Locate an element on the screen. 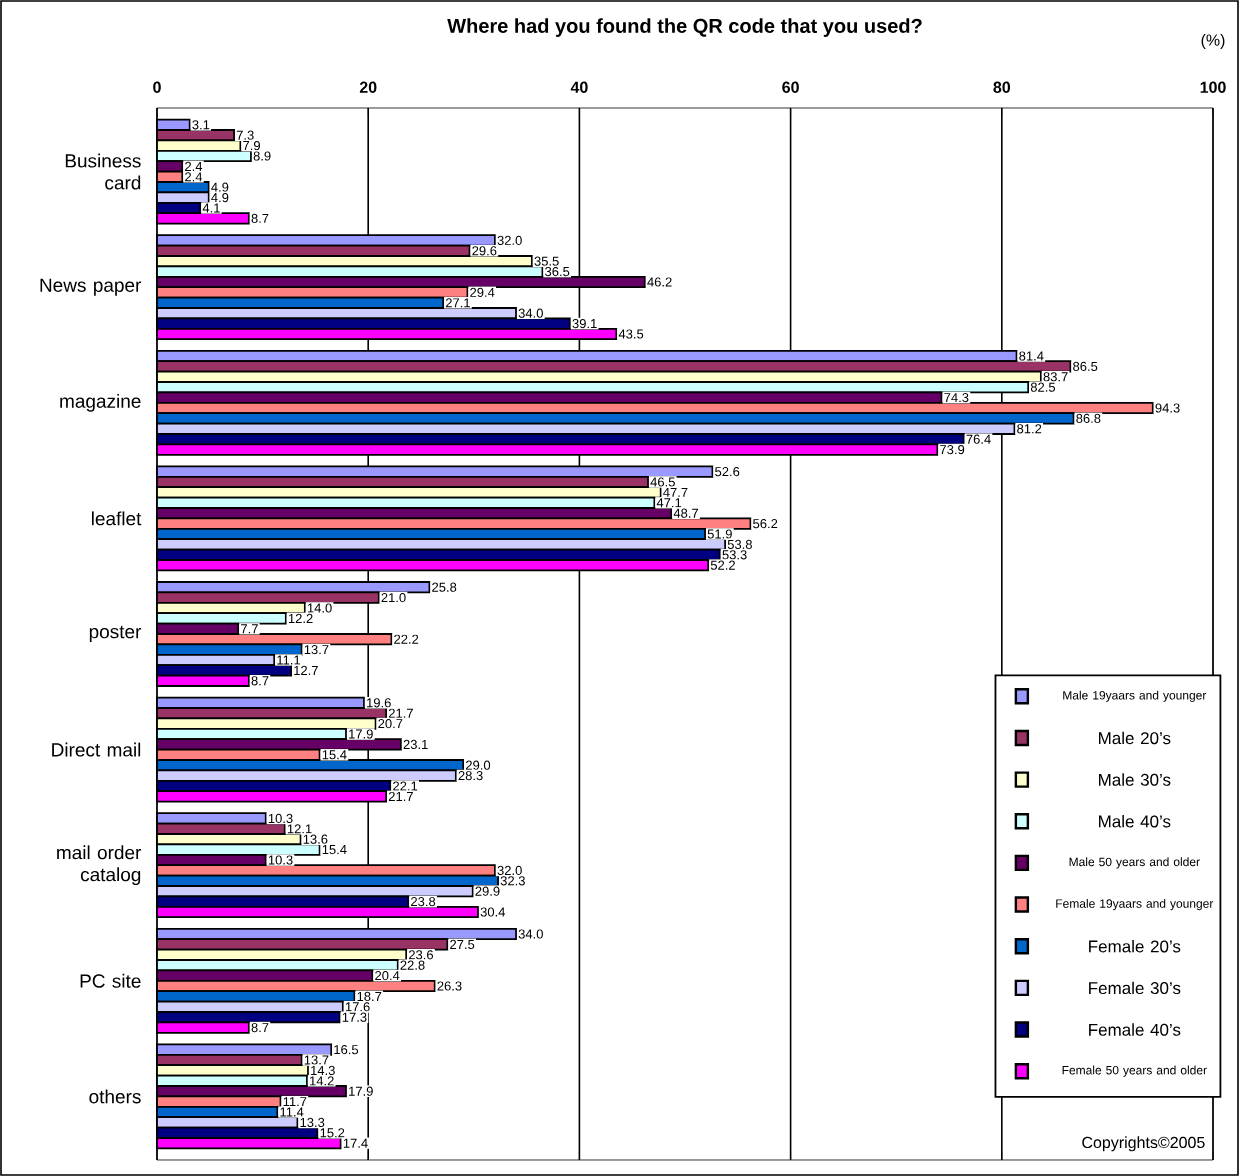 The width and height of the screenshot is (1239, 1176). data-label: 81.2 is located at coordinates (1029, 429).